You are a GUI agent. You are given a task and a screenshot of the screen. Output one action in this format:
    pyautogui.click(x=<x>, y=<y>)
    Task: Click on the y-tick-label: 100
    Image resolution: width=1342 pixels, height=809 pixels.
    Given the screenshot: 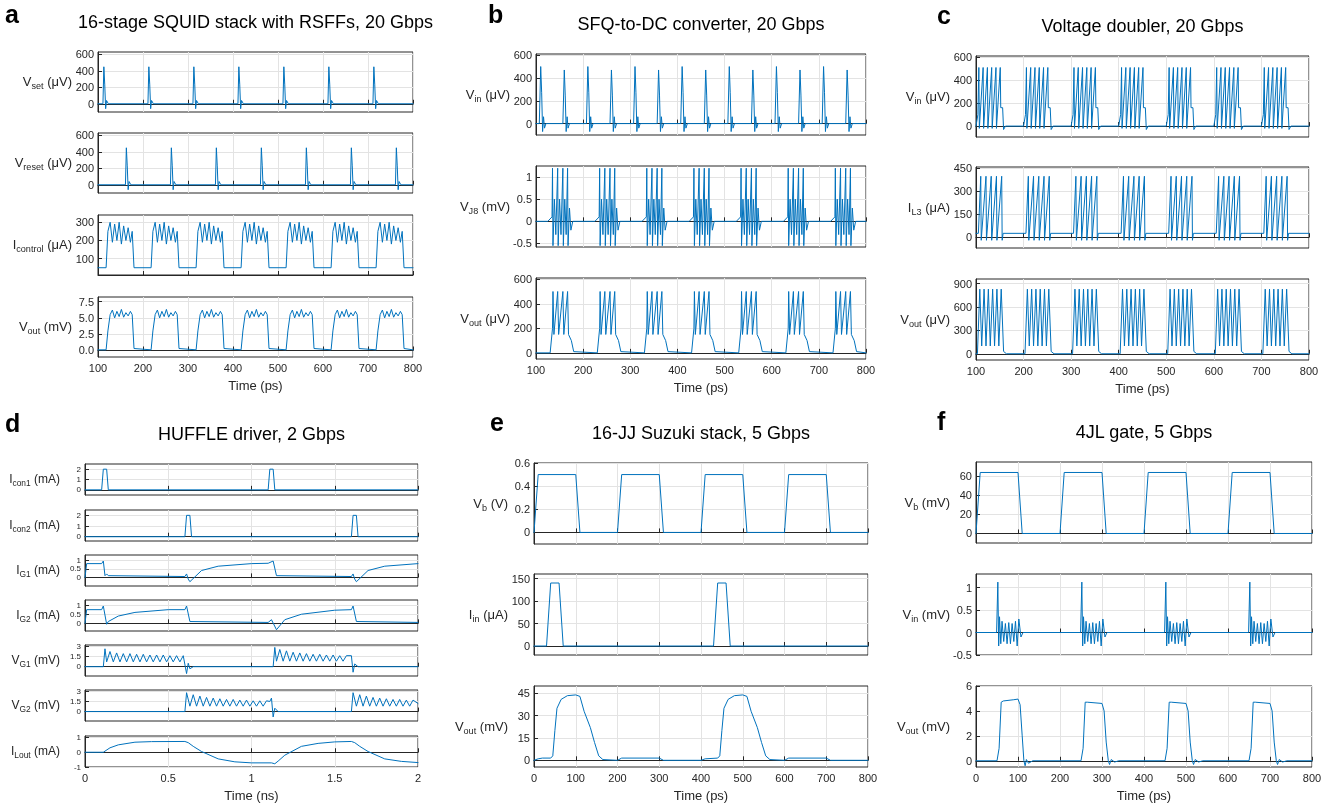 What is the action you would take?
    pyautogui.click(x=520, y=601)
    